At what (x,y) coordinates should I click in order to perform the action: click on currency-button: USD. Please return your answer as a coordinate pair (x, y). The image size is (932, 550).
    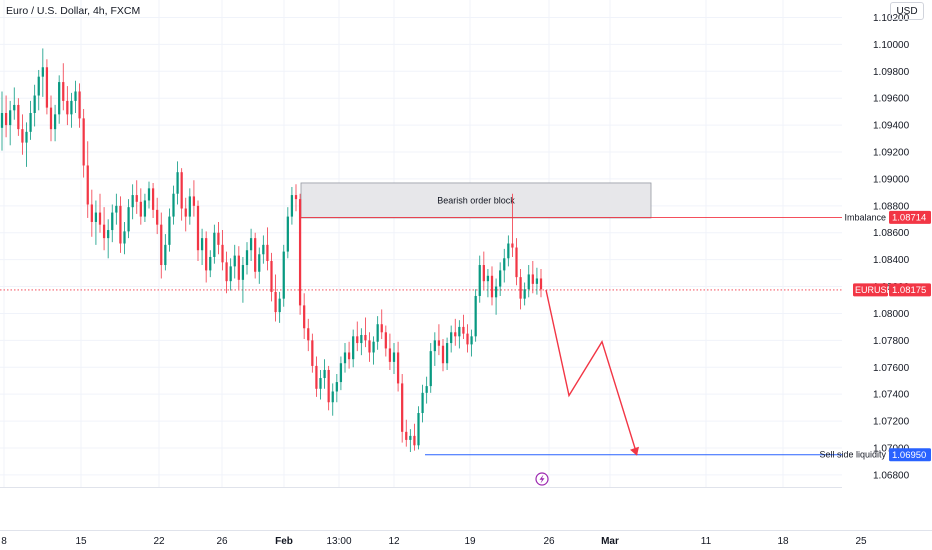
    Looking at the image, I should click on (907, 11).